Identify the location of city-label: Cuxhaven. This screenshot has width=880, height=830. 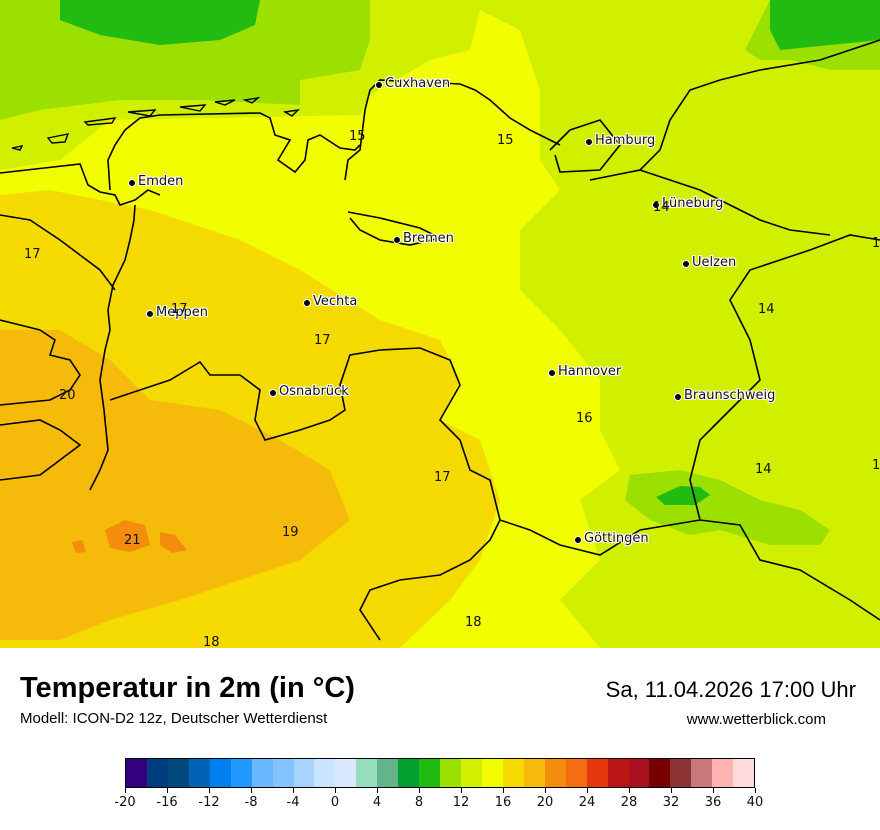
(412, 83).